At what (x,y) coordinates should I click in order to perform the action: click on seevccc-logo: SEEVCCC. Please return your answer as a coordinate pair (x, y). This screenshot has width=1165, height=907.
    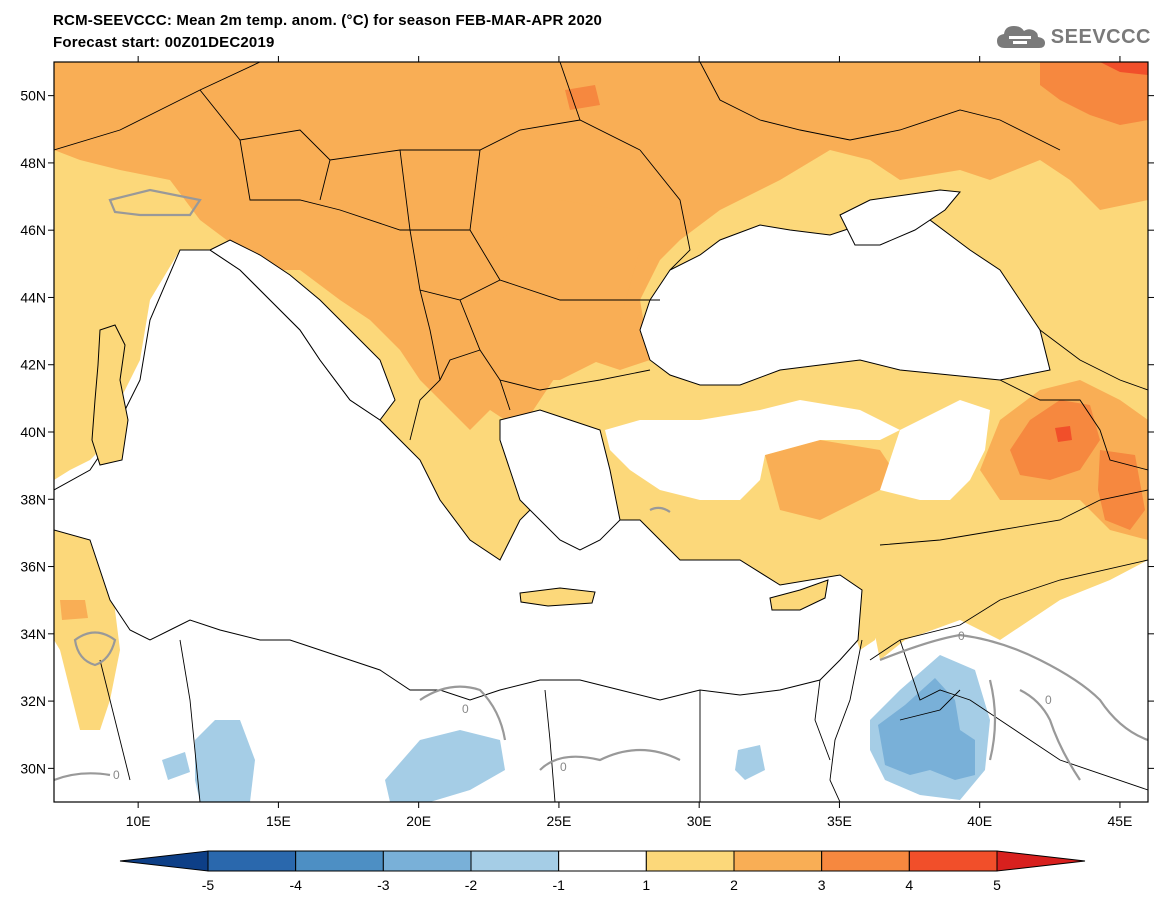
    Looking at the image, I should click on (1073, 37).